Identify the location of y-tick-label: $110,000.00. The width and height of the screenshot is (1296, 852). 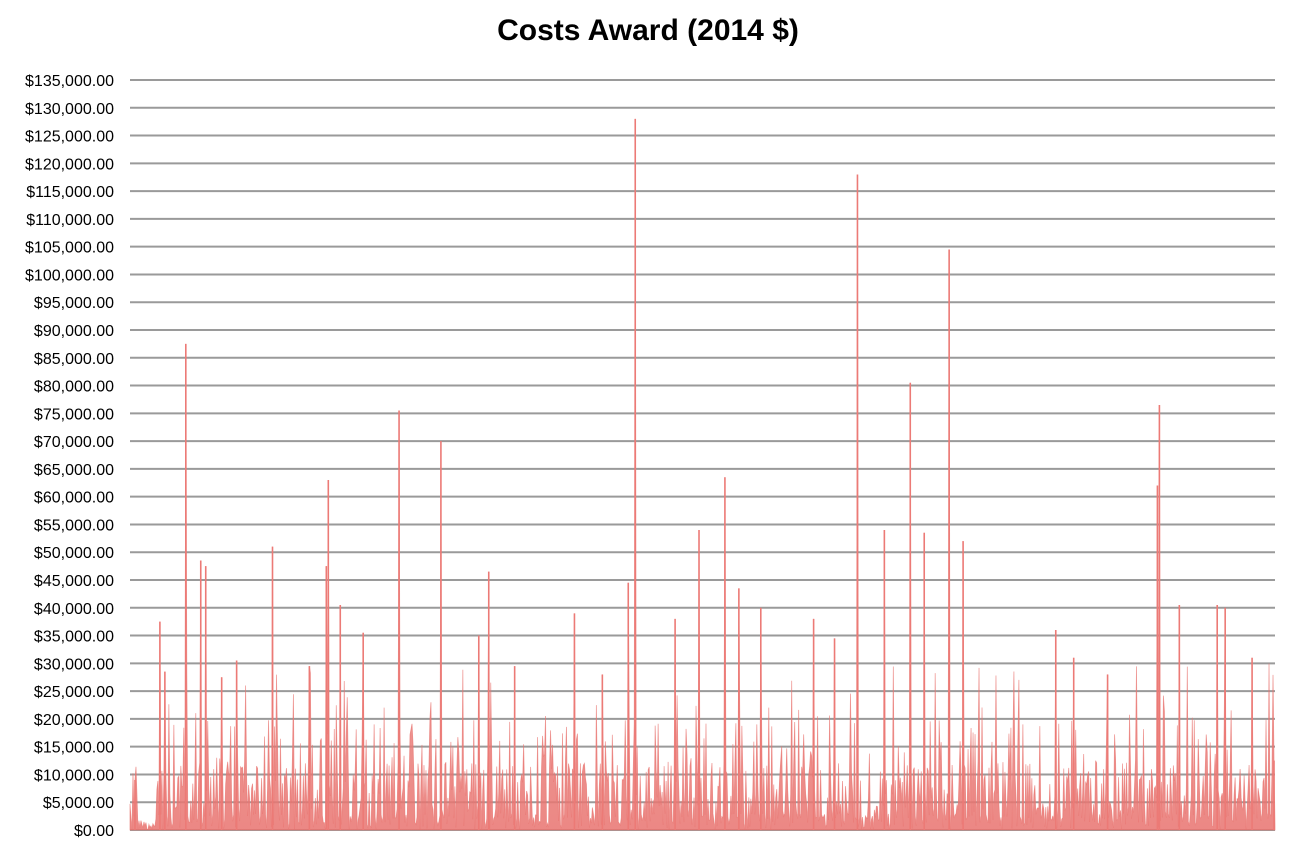
(70, 220).